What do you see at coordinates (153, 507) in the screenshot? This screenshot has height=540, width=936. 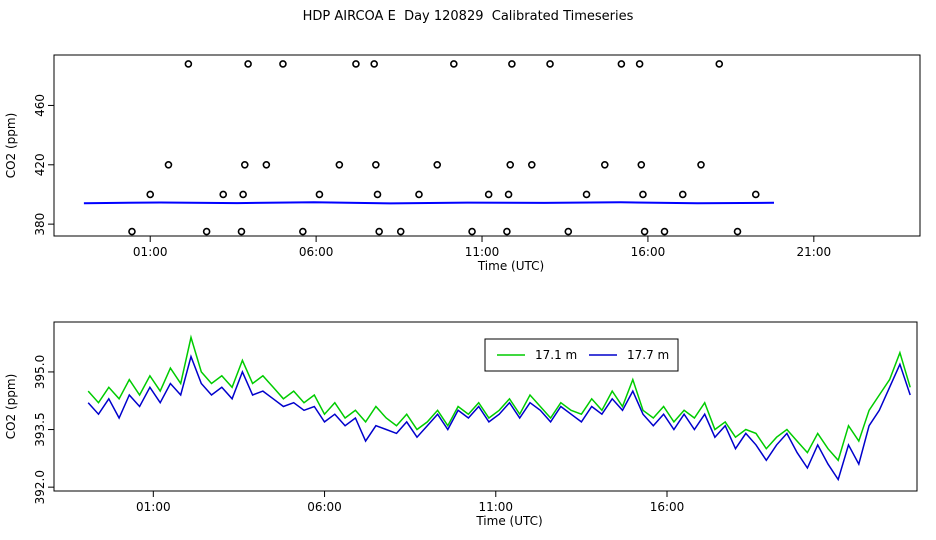 I see `panel2-x-tick-label: 01:00` at bounding box center [153, 507].